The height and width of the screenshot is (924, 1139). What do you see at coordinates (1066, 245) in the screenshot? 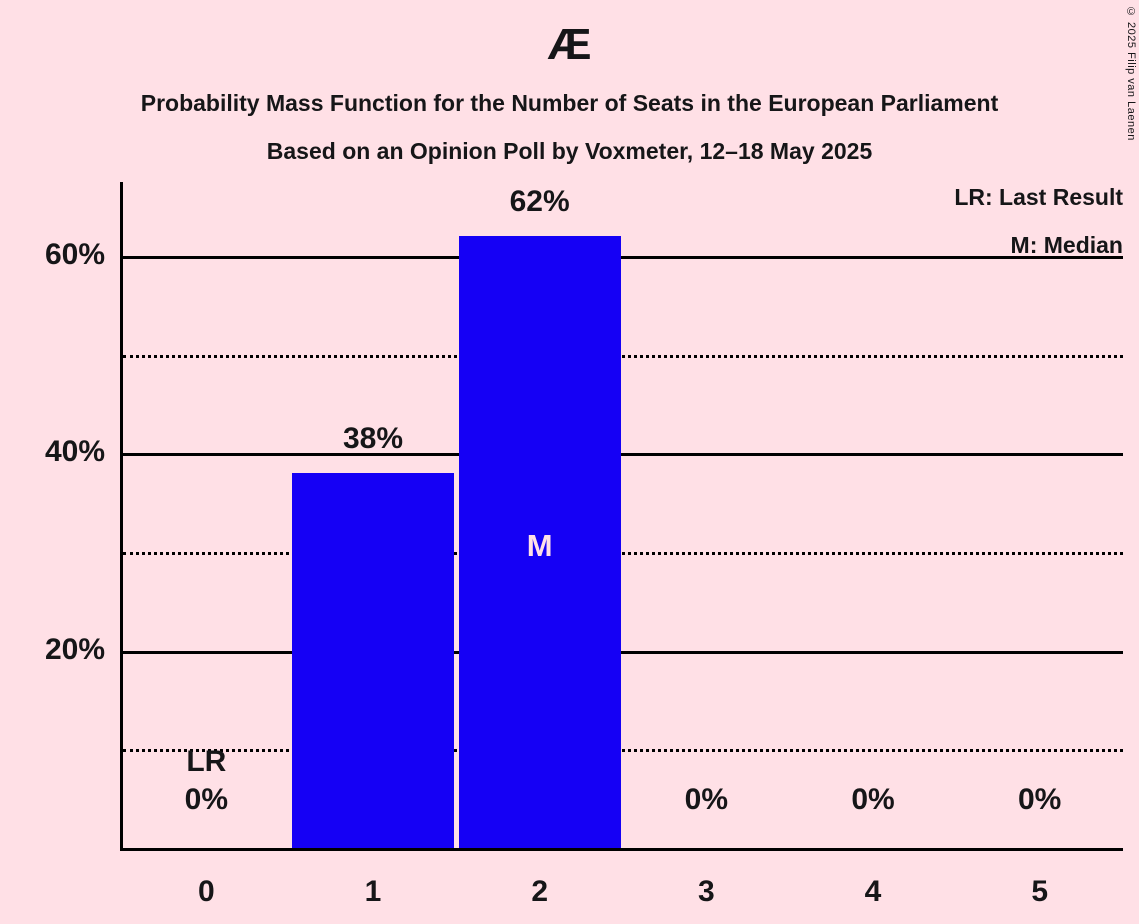
I see `legend-median: M: Median` at bounding box center [1066, 245].